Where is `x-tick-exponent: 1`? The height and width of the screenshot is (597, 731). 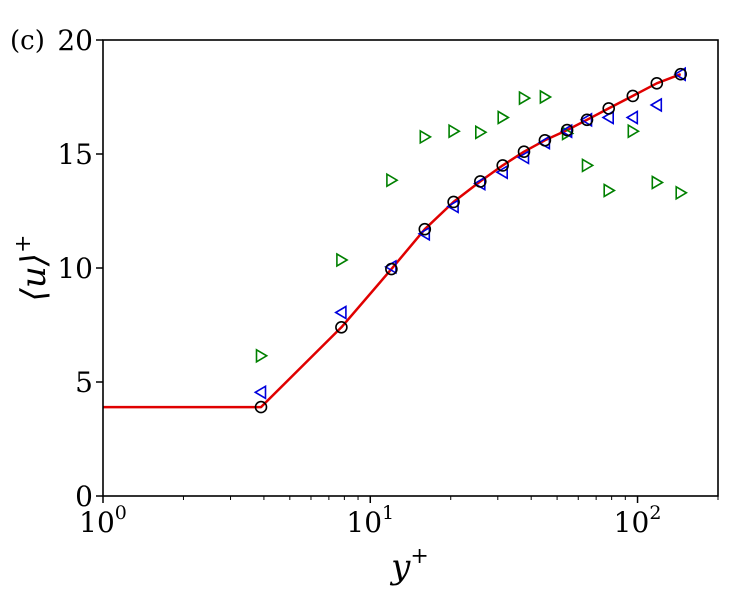
x-tick-exponent: 1 is located at coordinates (388, 513).